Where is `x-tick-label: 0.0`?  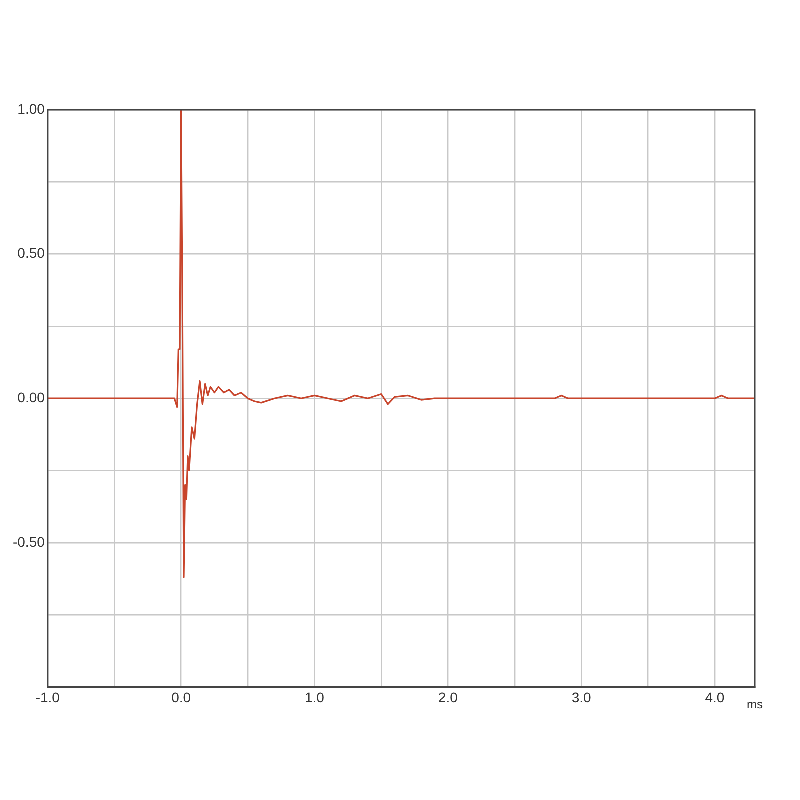
x-tick-label: 0.0 is located at coordinates (182, 697).